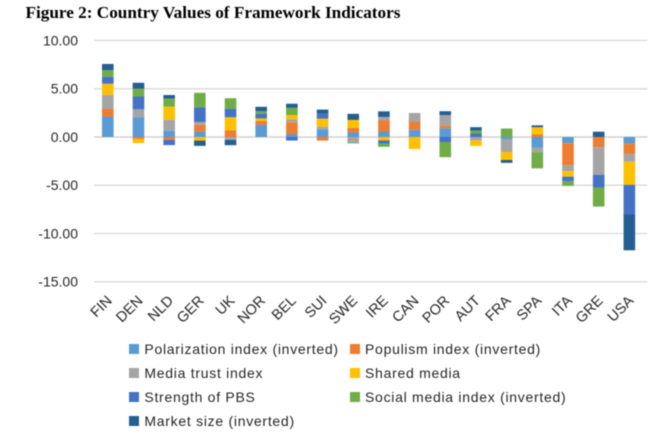 The width and height of the screenshot is (670, 438). What do you see at coordinates (58, 282) in the screenshot?
I see `svg-text: -15.00` at bounding box center [58, 282].